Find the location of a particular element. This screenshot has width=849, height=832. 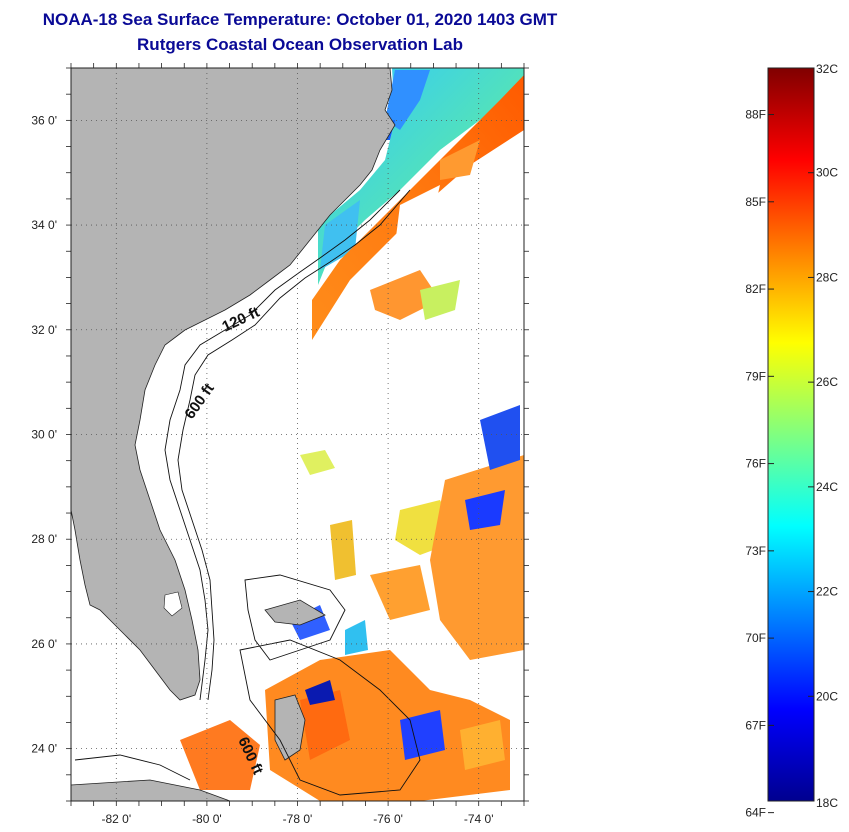

fahrenheit-tick-label: 70F is located at coordinates (755, 638).